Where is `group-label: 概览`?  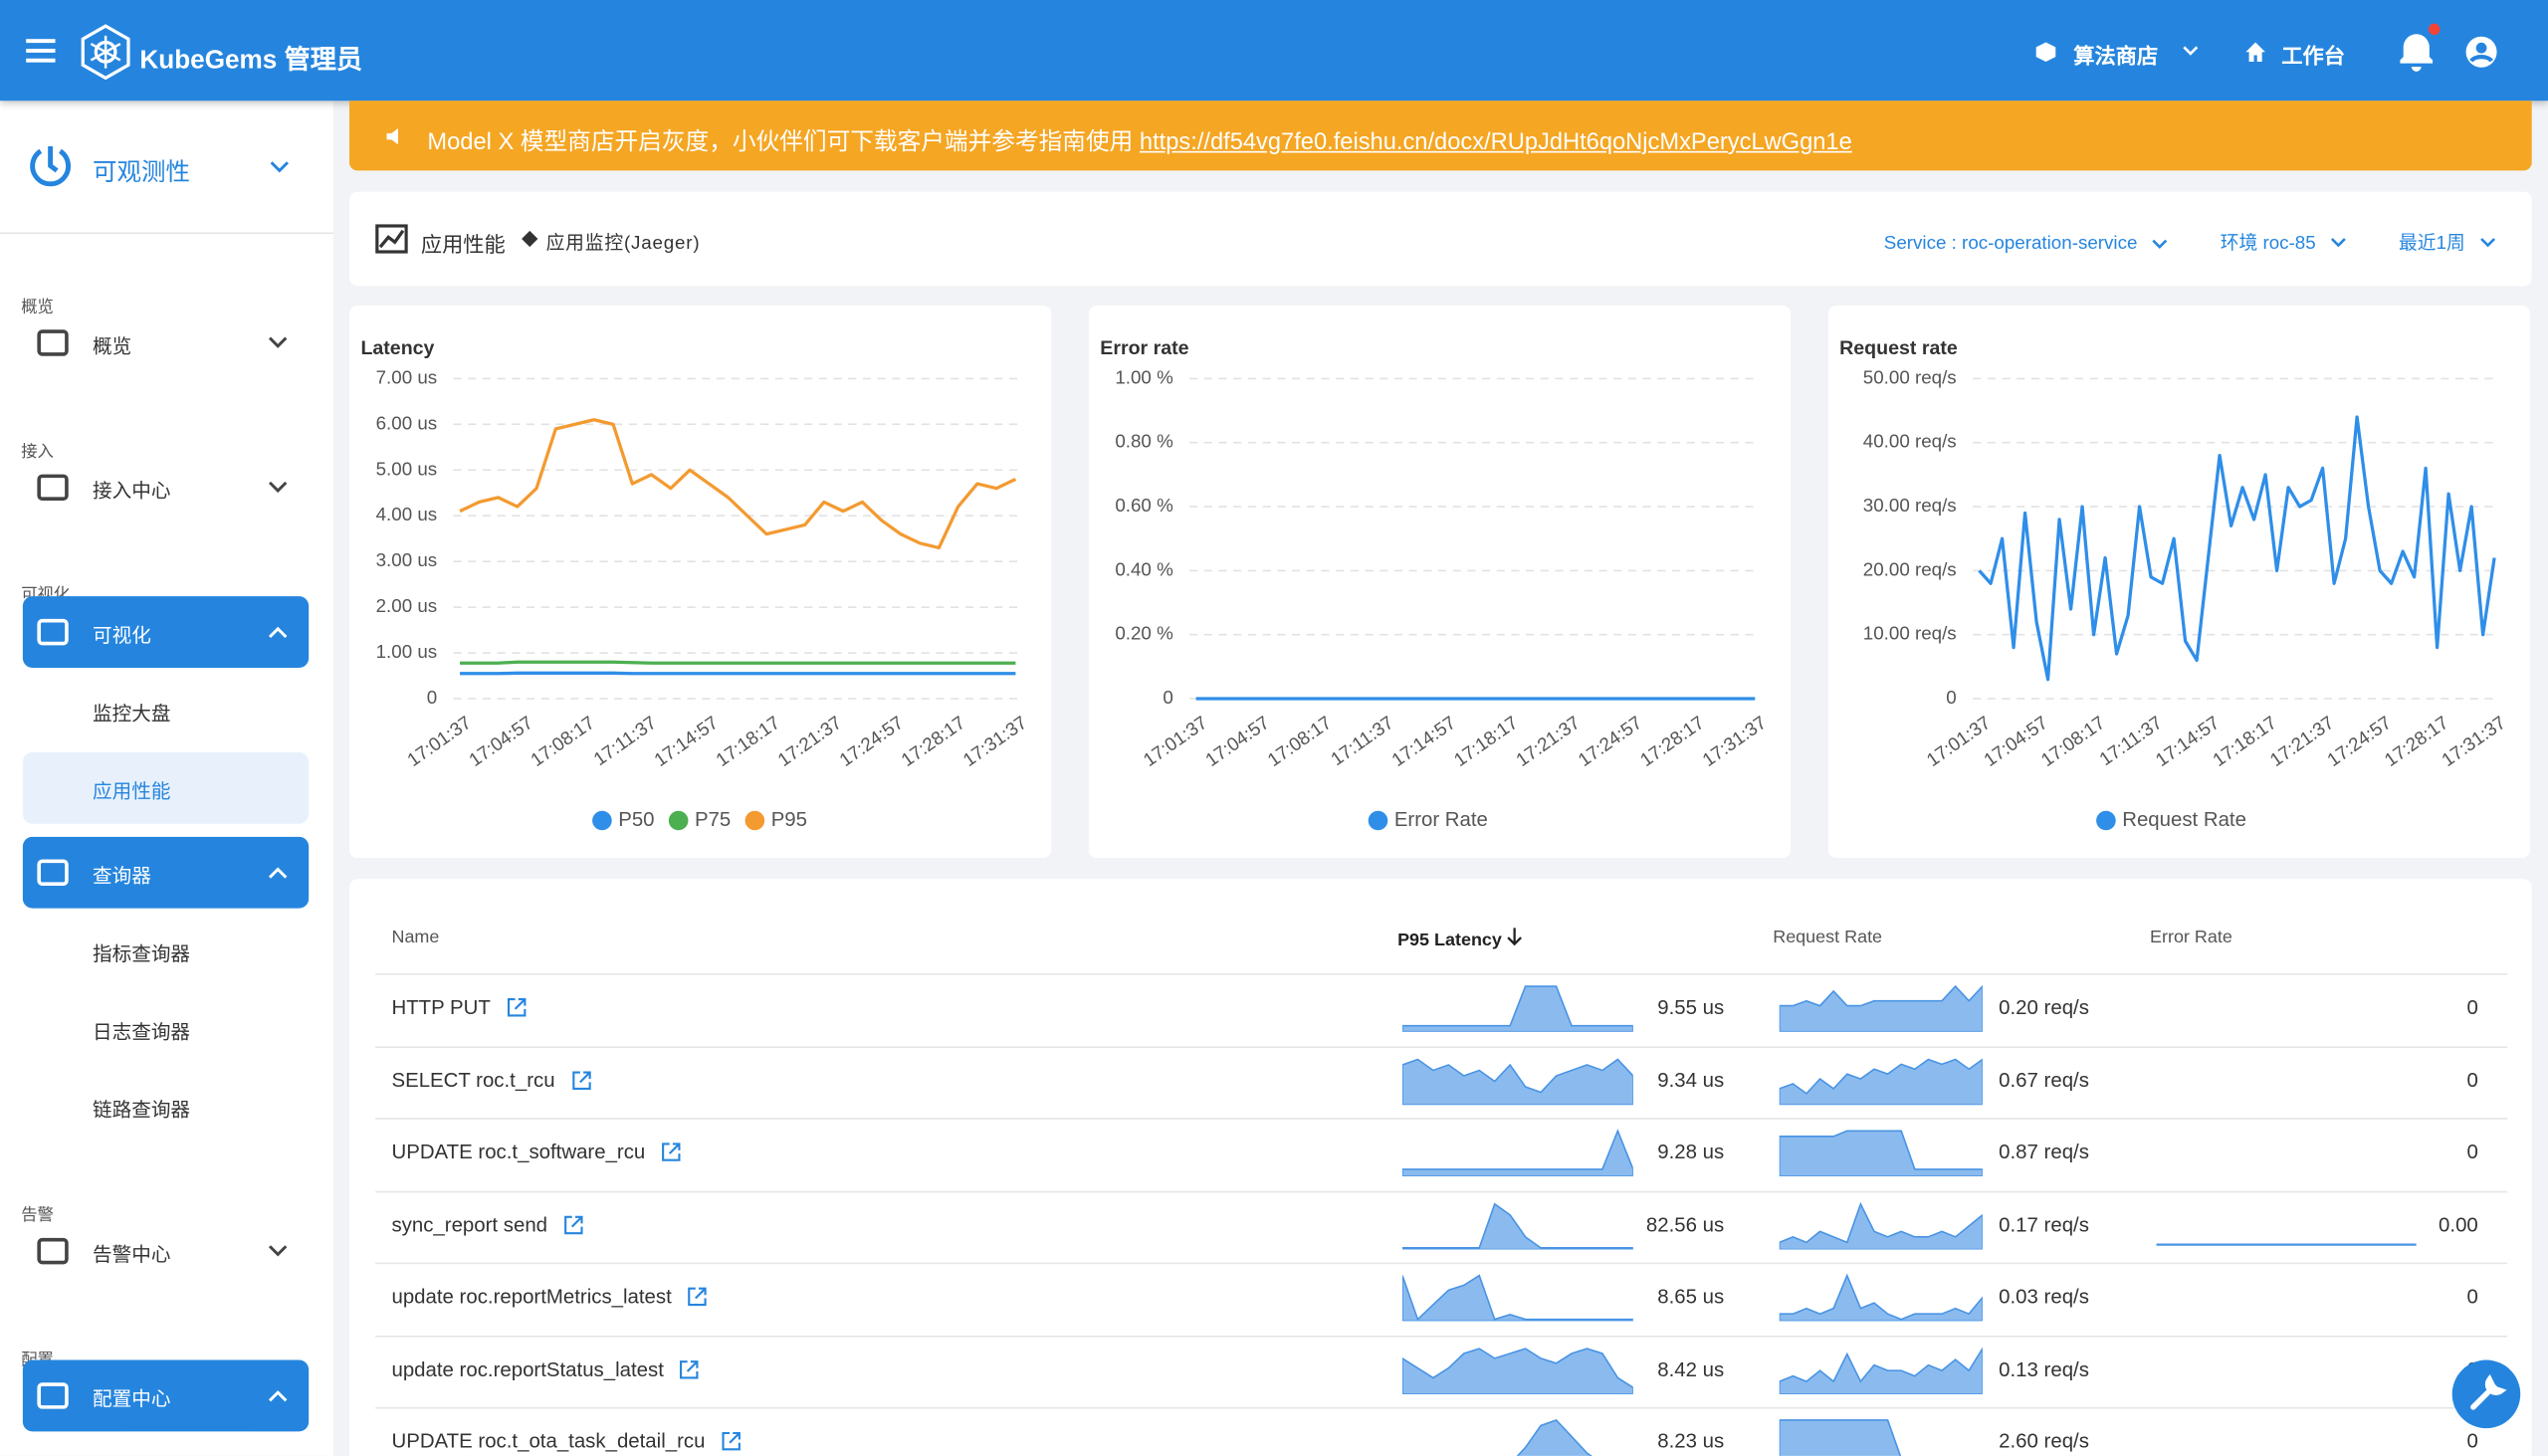
group-label: 概览 is located at coordinates (37, 308).